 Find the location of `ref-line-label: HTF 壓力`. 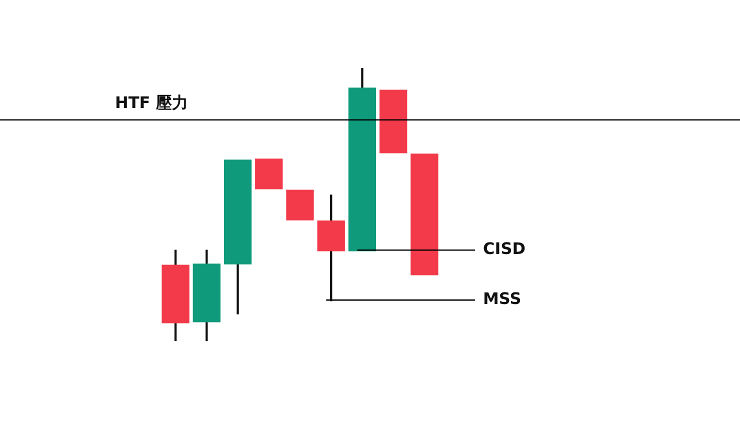

ref-line-label: HTF 壓力 is located at coordinates (151, 102).